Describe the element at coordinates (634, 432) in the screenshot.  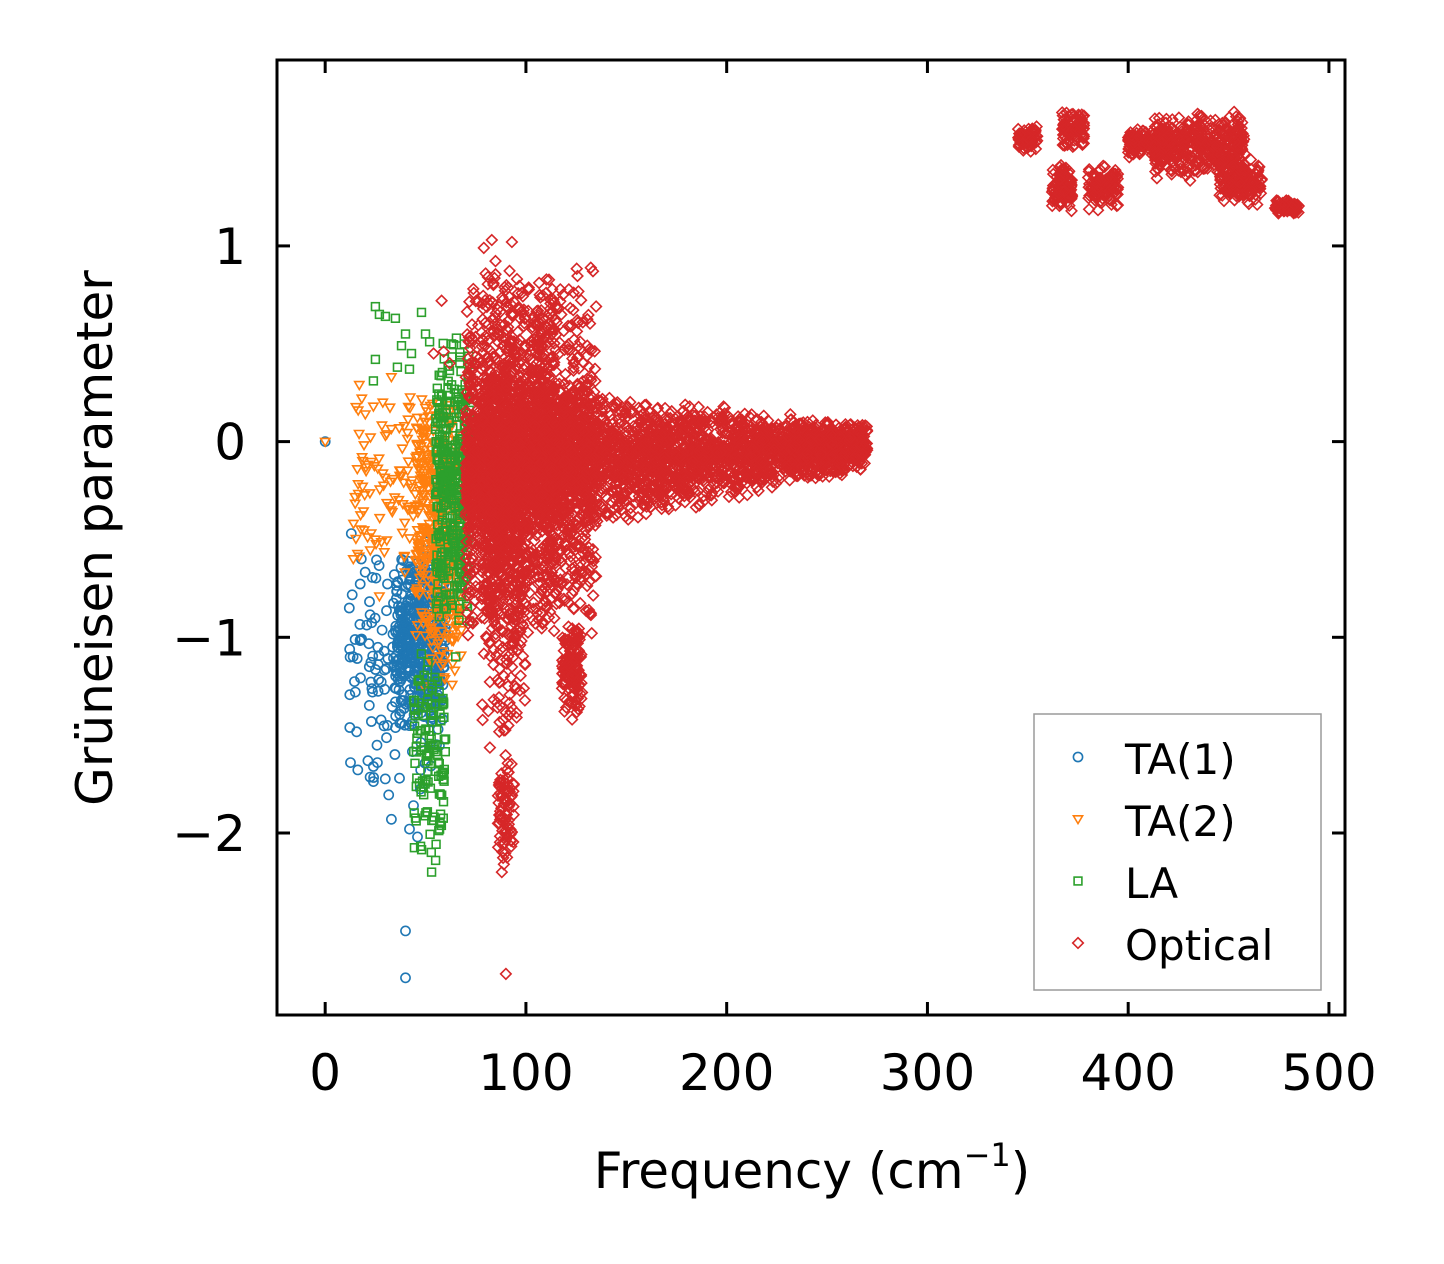
I see `point-optical` at that location.